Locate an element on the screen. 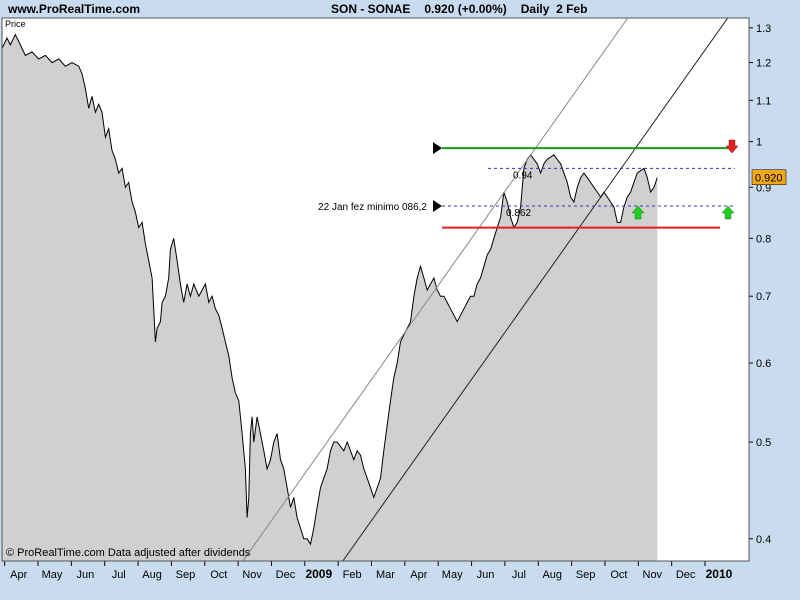 The height and width of the screenshot is (600, 800). x-tick-label-4: Aug is located at coordinates (152, 575).